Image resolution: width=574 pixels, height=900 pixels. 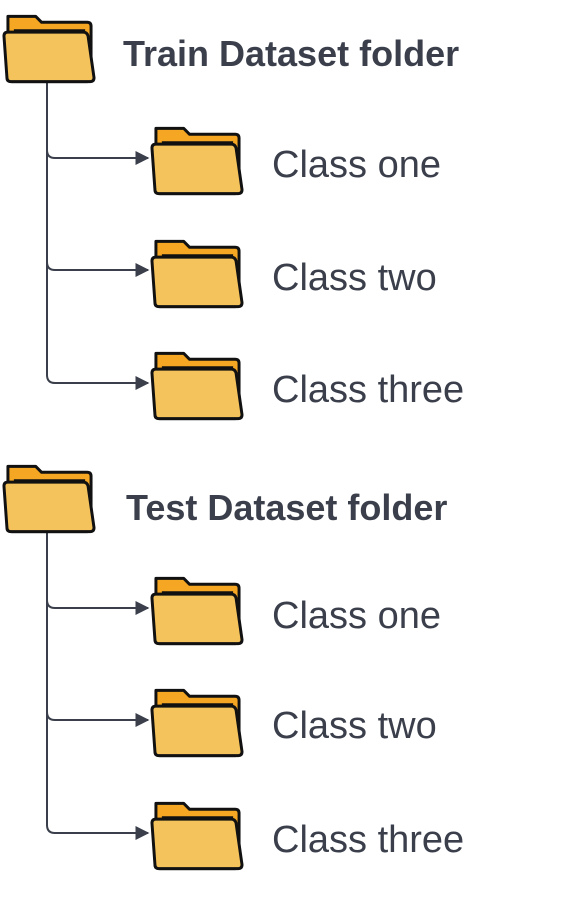 What do you see at coordinates (291, 53) in the screenshot?
I see `train-folder-title: Train Dataset folder` at bounding box center [291, 53].